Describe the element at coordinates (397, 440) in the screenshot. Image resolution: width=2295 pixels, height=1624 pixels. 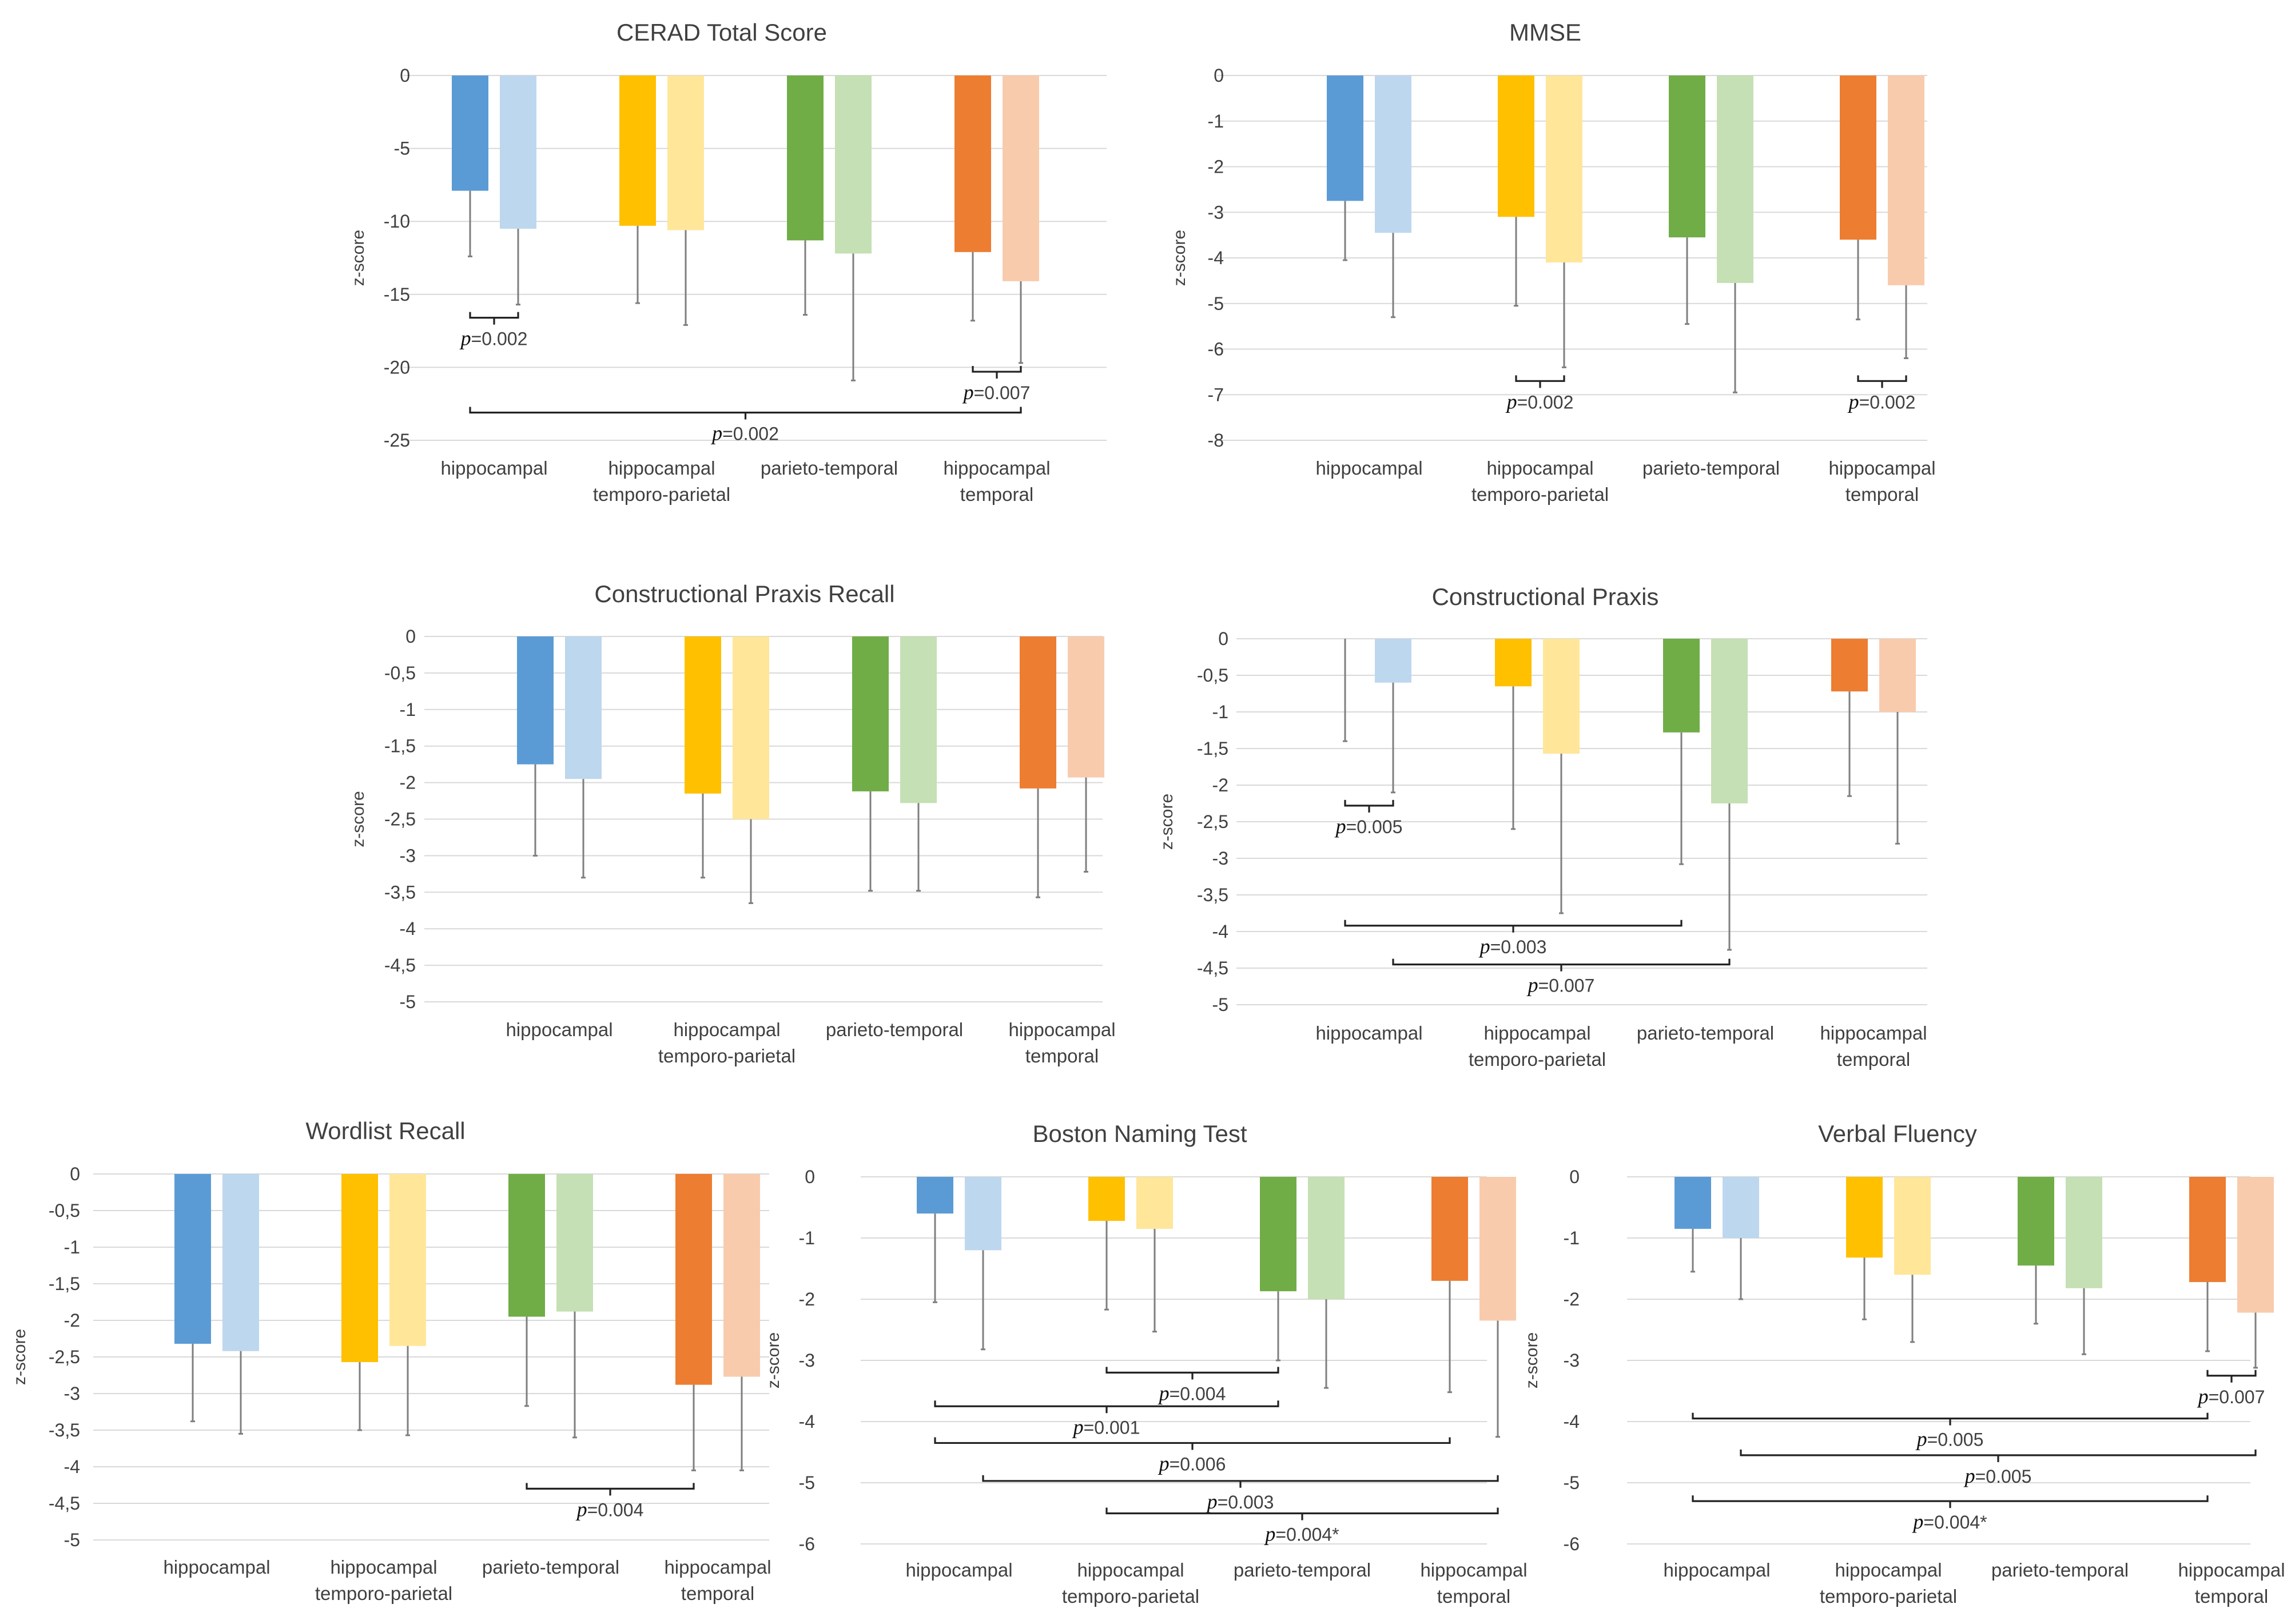
I see `y-tick-label: -25` at that location.